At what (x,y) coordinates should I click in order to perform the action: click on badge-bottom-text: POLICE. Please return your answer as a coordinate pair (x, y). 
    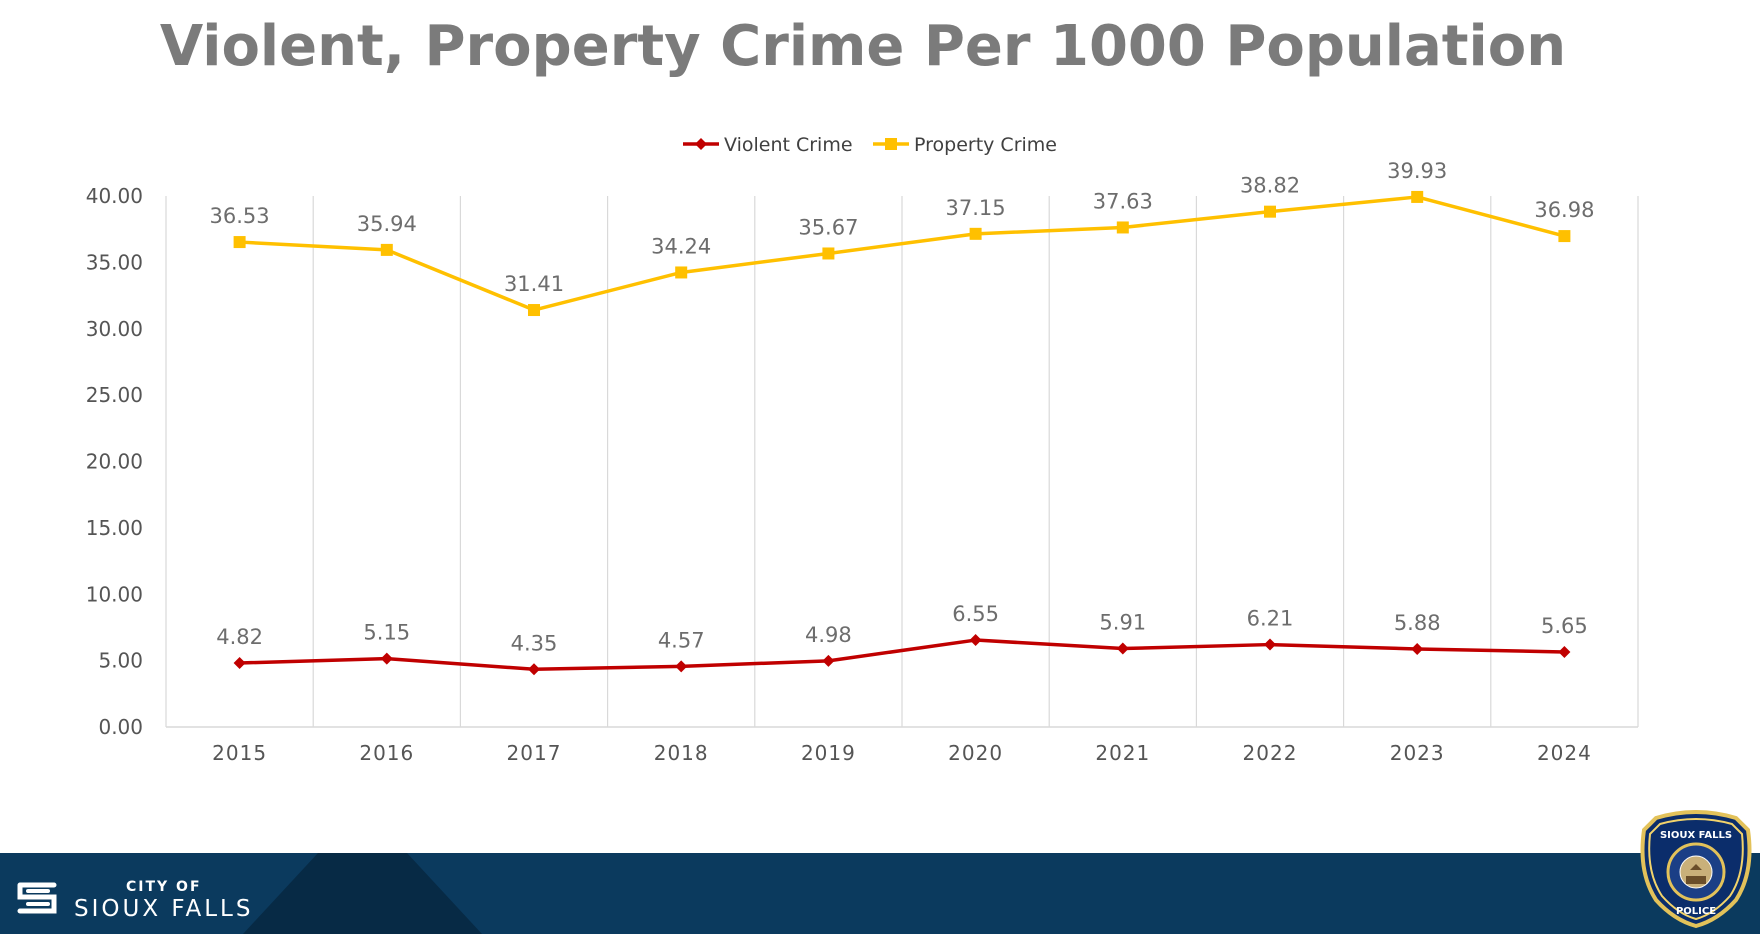
    Looking at the image, I should click on (1696, 911).